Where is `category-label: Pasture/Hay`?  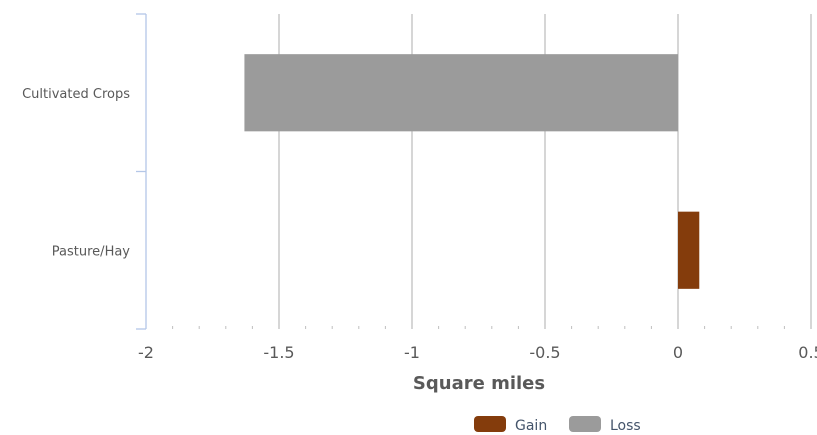 category-label: Pasture/Hay is located at coordinates (91, 251).